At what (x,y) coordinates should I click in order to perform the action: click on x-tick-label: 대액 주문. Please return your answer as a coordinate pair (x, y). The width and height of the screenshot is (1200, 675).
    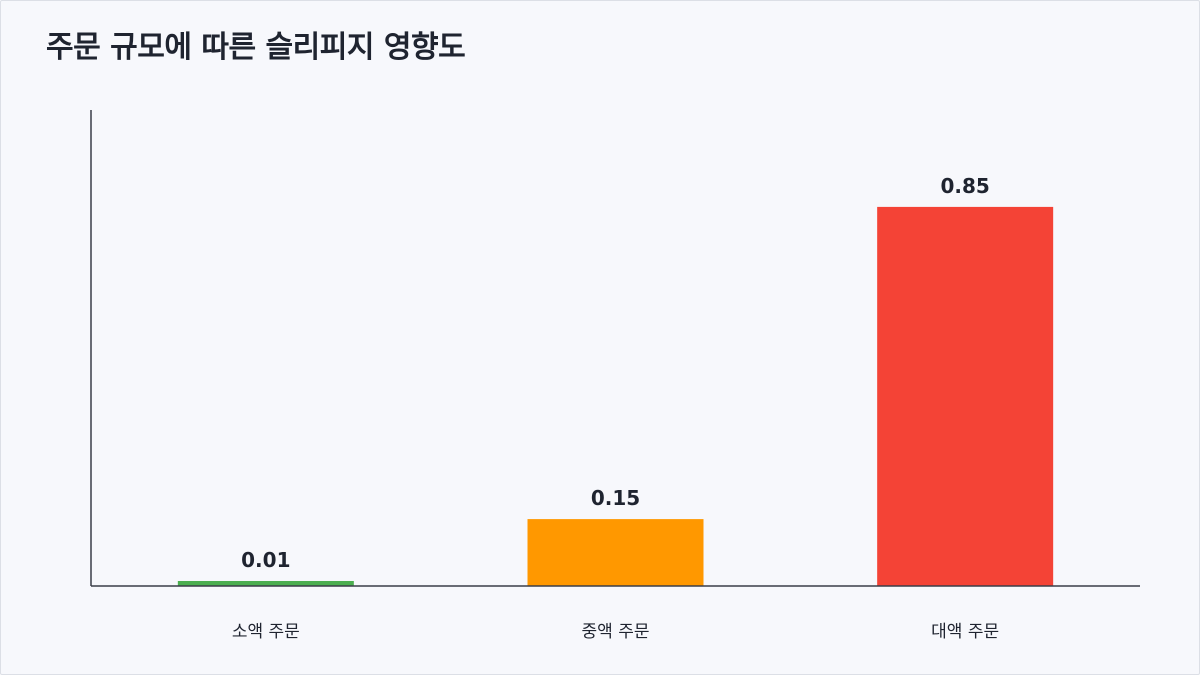
    Looking at the image, I should click on (965, 632).